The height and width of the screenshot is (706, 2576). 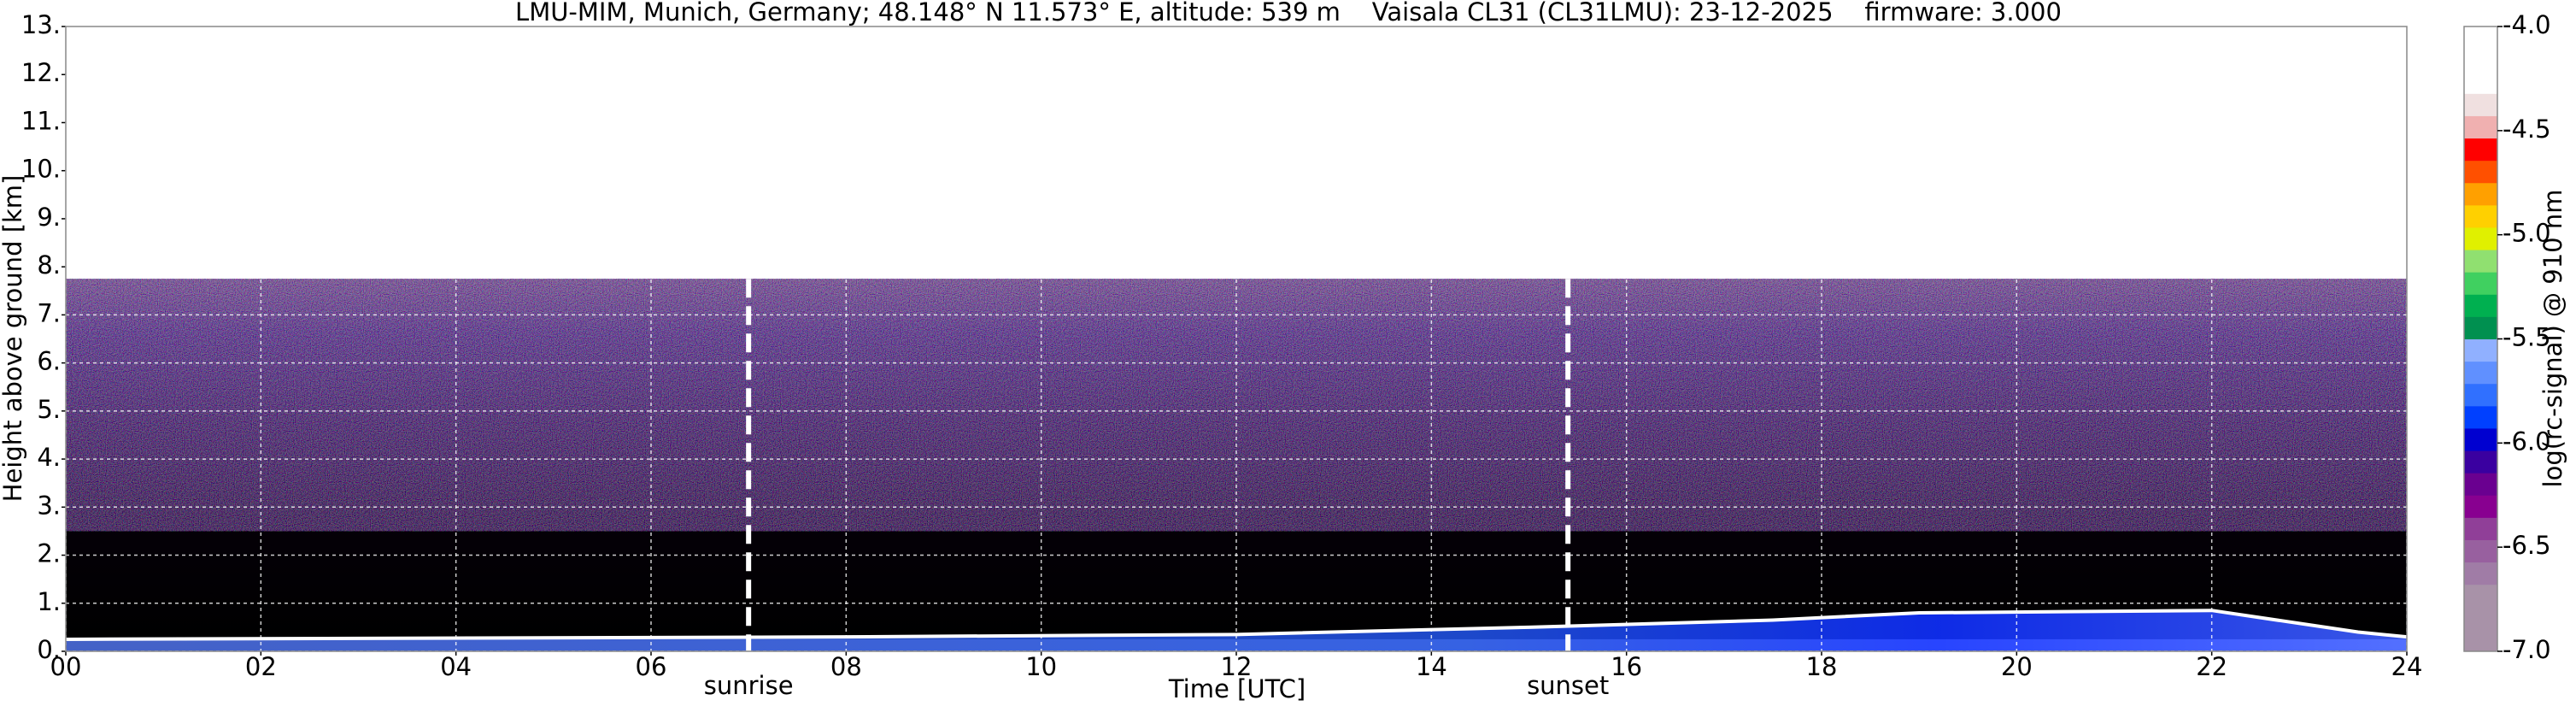 What do you see at coordinates (1236, 625) in the screenshot?
I see `boundary-layer-top` at bounding box center [1236, 625].